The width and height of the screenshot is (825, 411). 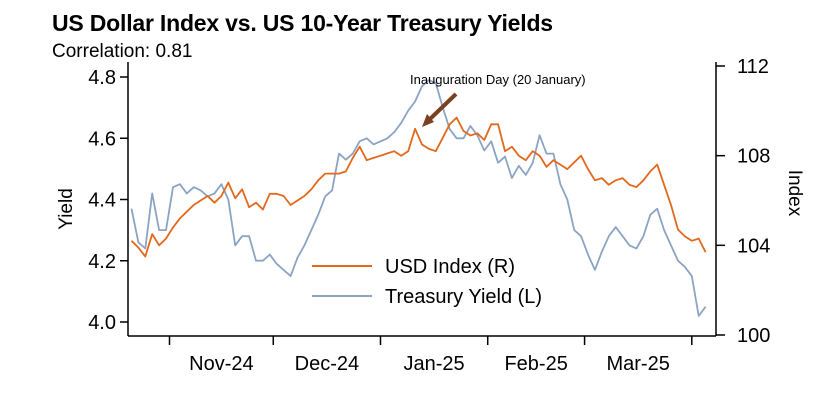 I want to click on annotation-arrow-shaft, so click(x=443, y=106).